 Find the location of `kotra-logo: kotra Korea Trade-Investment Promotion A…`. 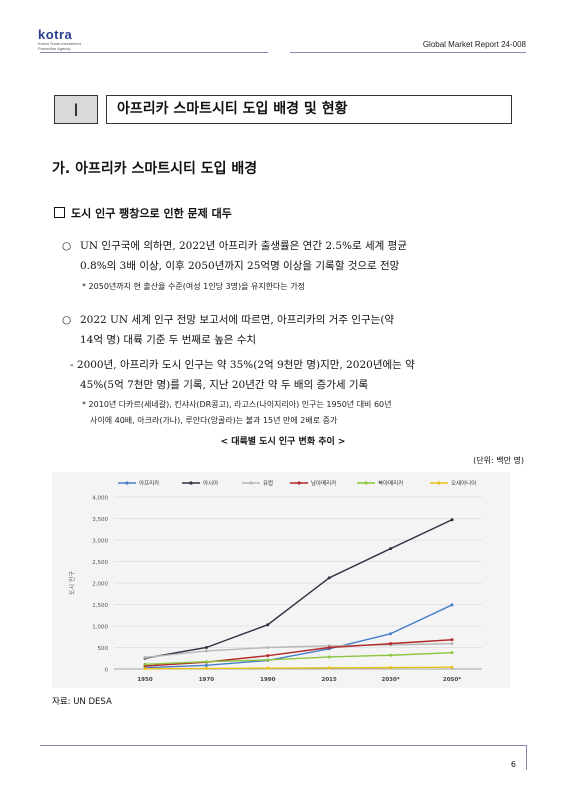

kotra-logo: kotra Korea Trade-Investment Promotion A… is located at coordinates (59, 39).